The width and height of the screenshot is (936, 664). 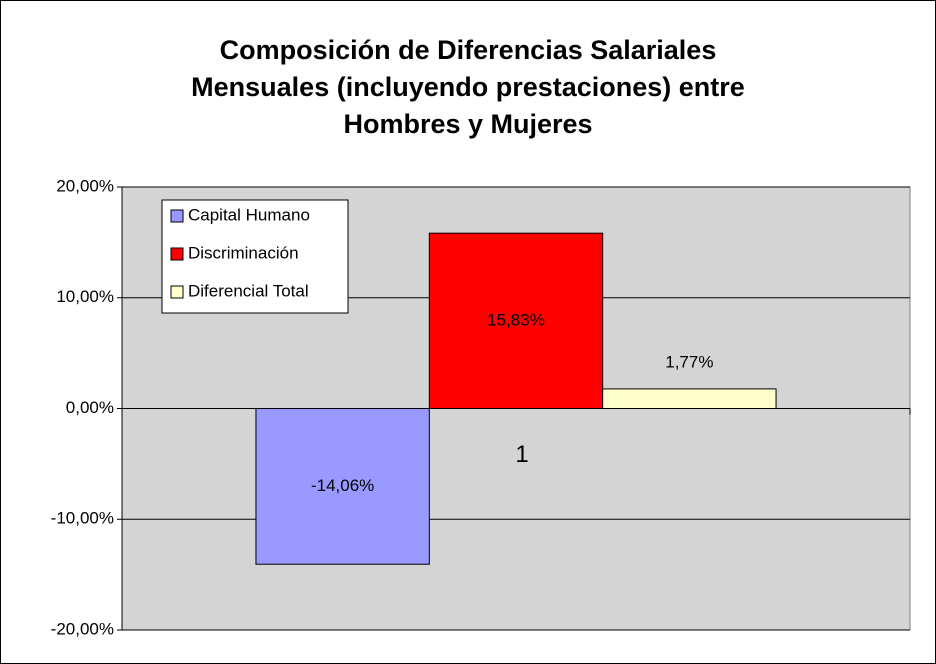 What do you see at coordinates (82, 628) in the screenshot?
I see `y-tick-label: -20,00%` at bounding box center [82, 628].